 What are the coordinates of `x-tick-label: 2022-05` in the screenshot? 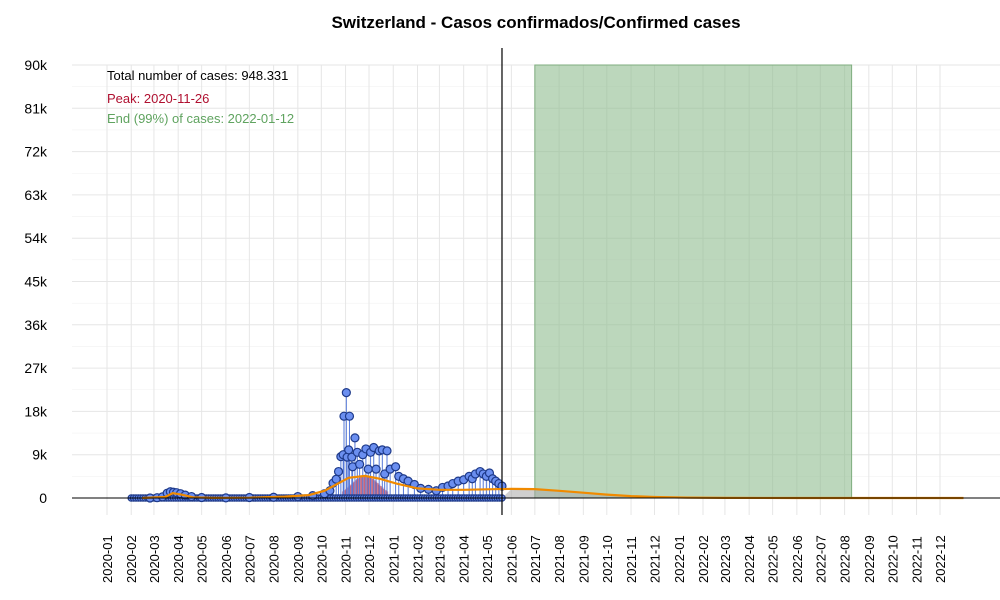 It's located at (773, 559).